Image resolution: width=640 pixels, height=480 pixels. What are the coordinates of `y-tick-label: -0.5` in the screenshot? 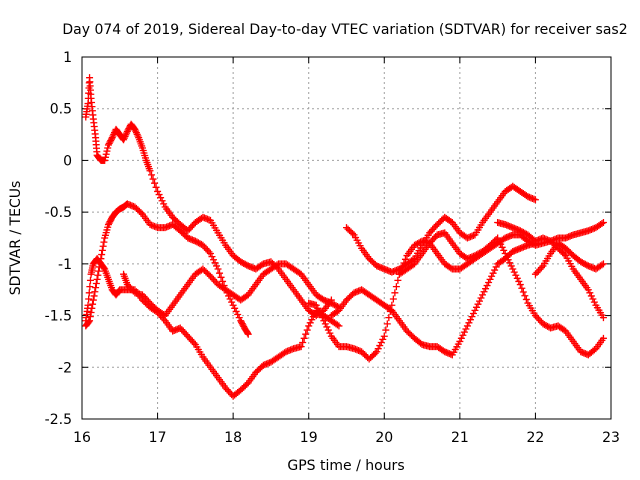 It's located at (58, 213).